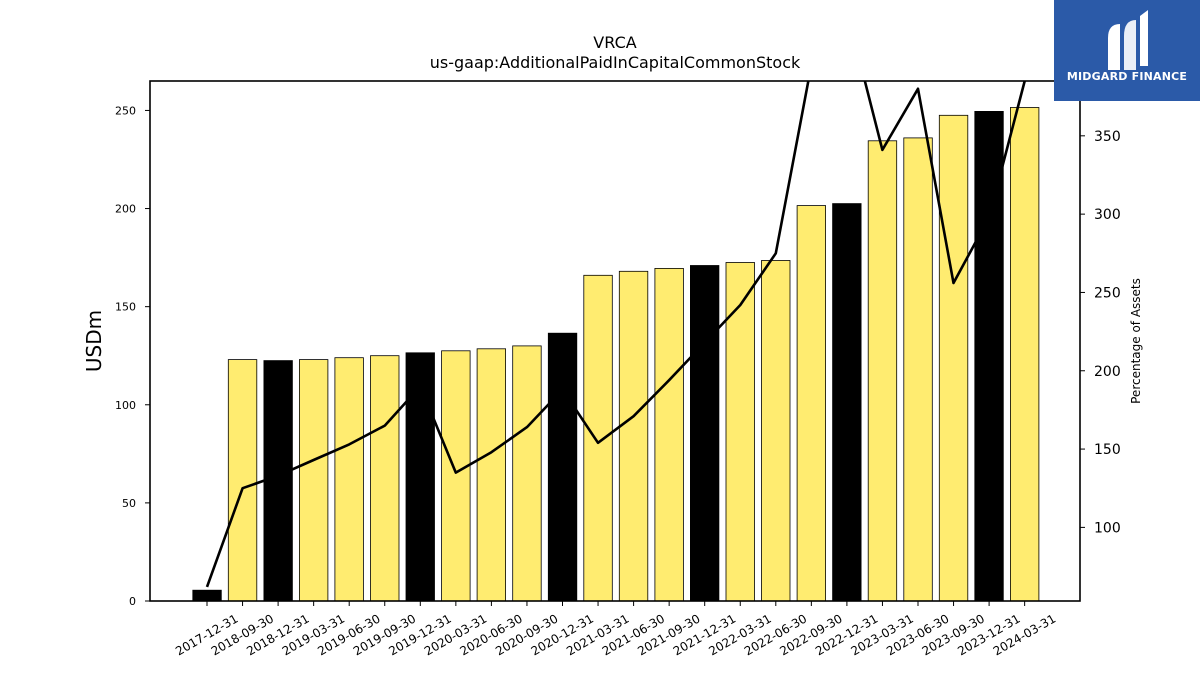  I want to click on y-tick-label-100: 100, so click(125, 405).